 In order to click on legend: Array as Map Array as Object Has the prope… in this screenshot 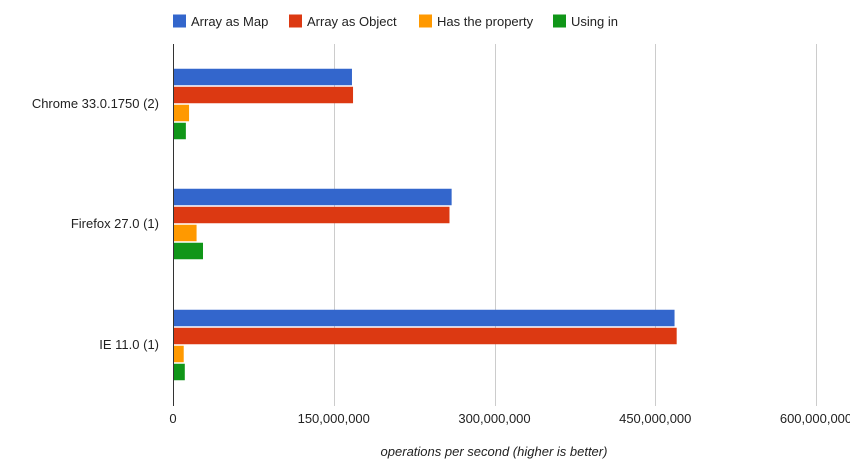, I will do `click(395, 21)`.